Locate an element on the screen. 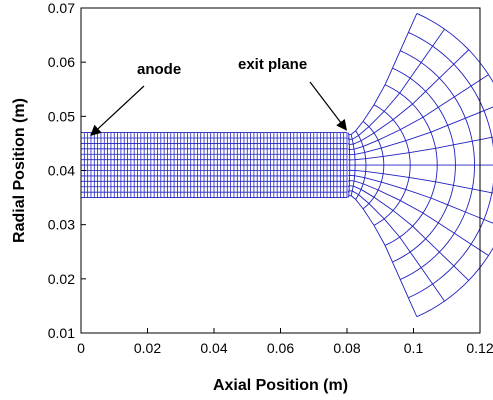 Image resolution: width=493 pixels, height=400 pixels. y-axis-label: Radial Position (m) is located at coordinates (19, 170).